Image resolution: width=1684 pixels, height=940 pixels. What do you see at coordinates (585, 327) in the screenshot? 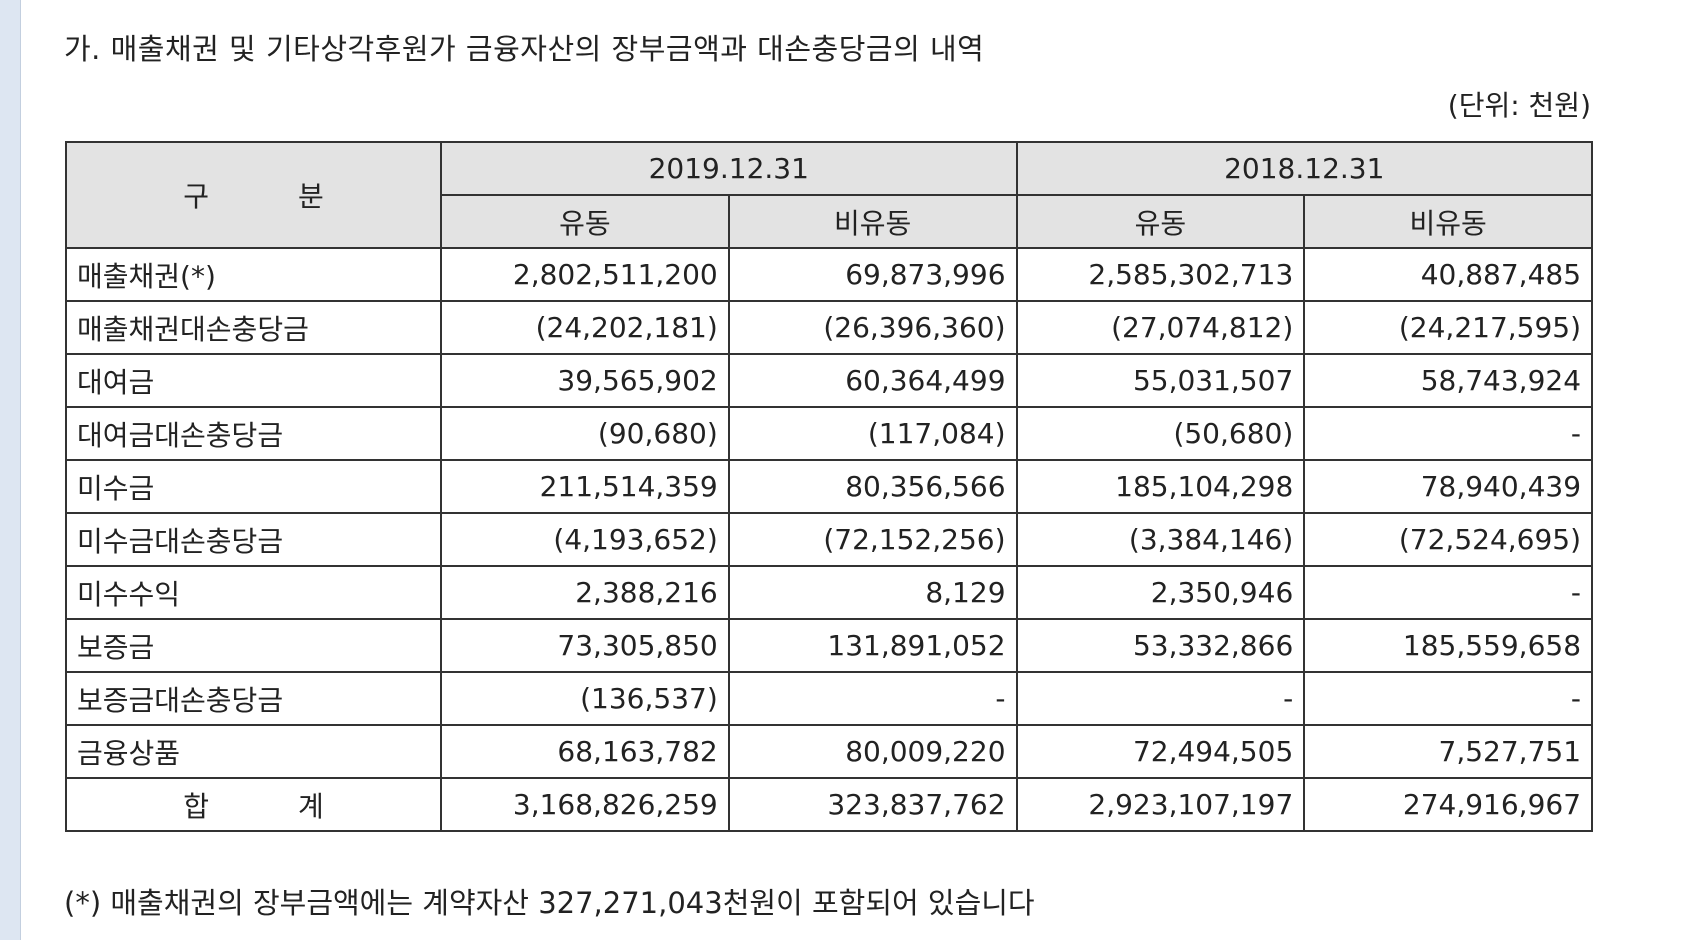
I see `value-cell: (24,202,181)` at bounding box center [585, 327].